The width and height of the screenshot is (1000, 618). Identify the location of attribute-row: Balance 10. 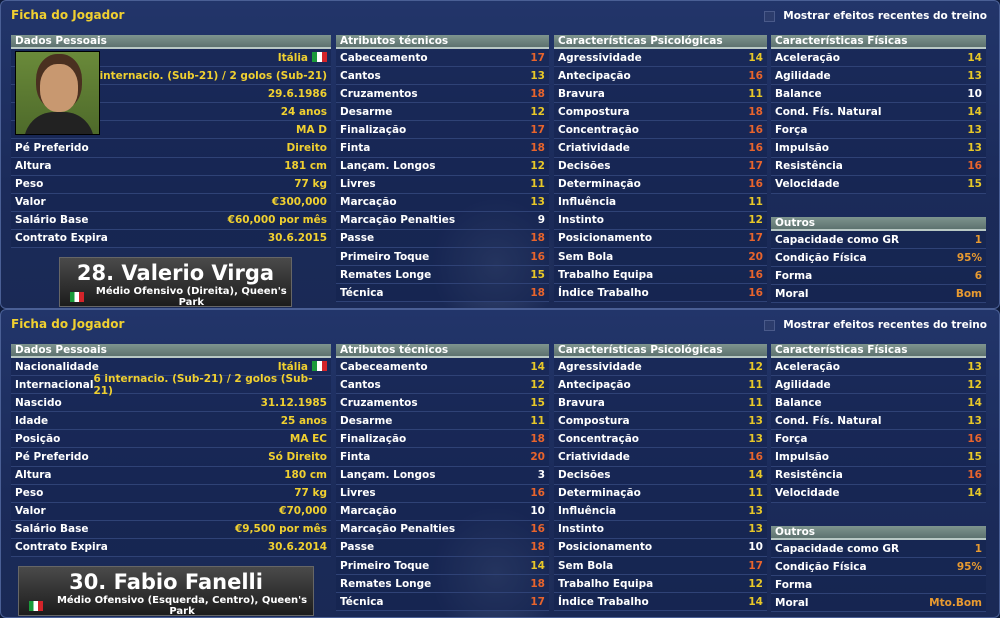
(878, 94).